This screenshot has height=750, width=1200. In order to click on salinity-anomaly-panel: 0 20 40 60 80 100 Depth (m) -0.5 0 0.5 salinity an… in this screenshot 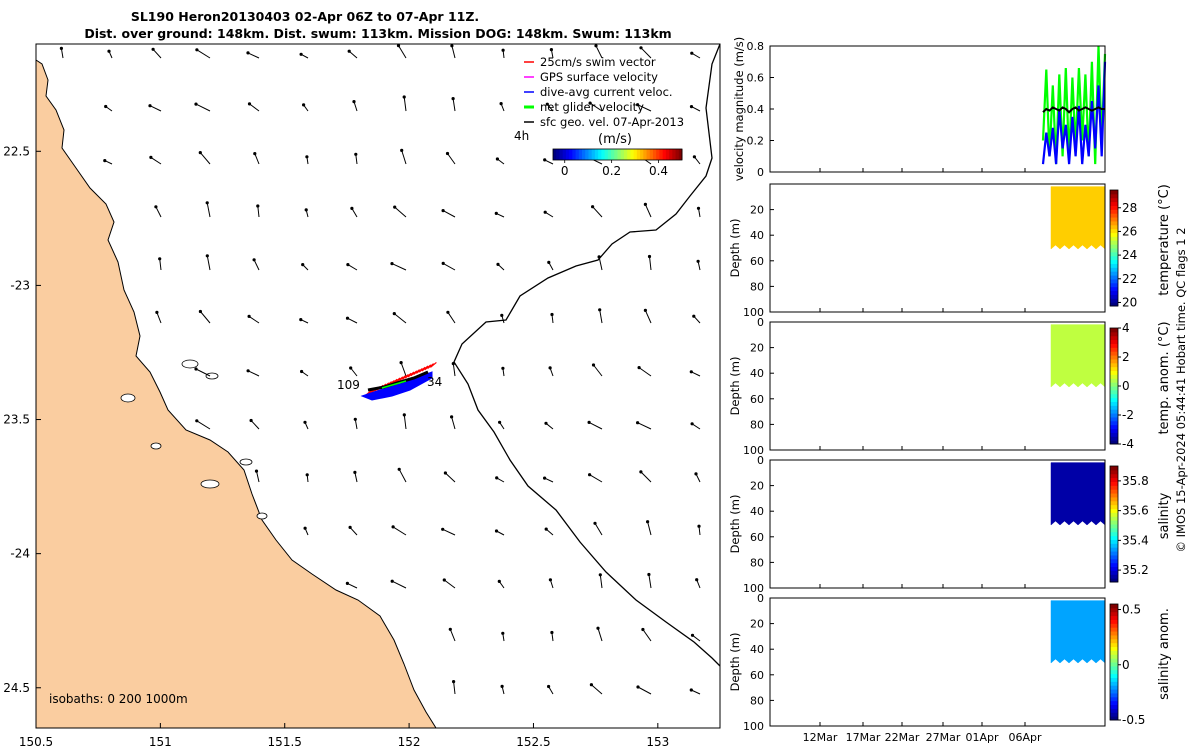, I will do `click(950, 662)`.